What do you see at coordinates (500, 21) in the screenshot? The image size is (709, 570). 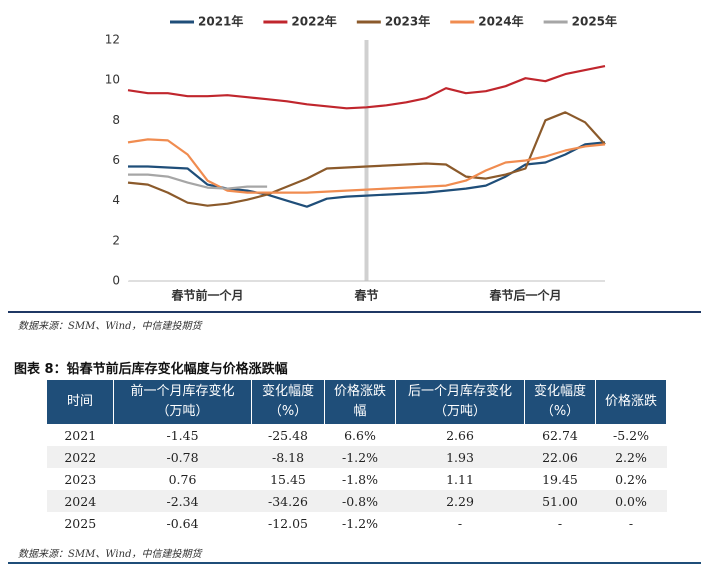 I see `legend-label: 2024年` at bounding box center [500, 21].